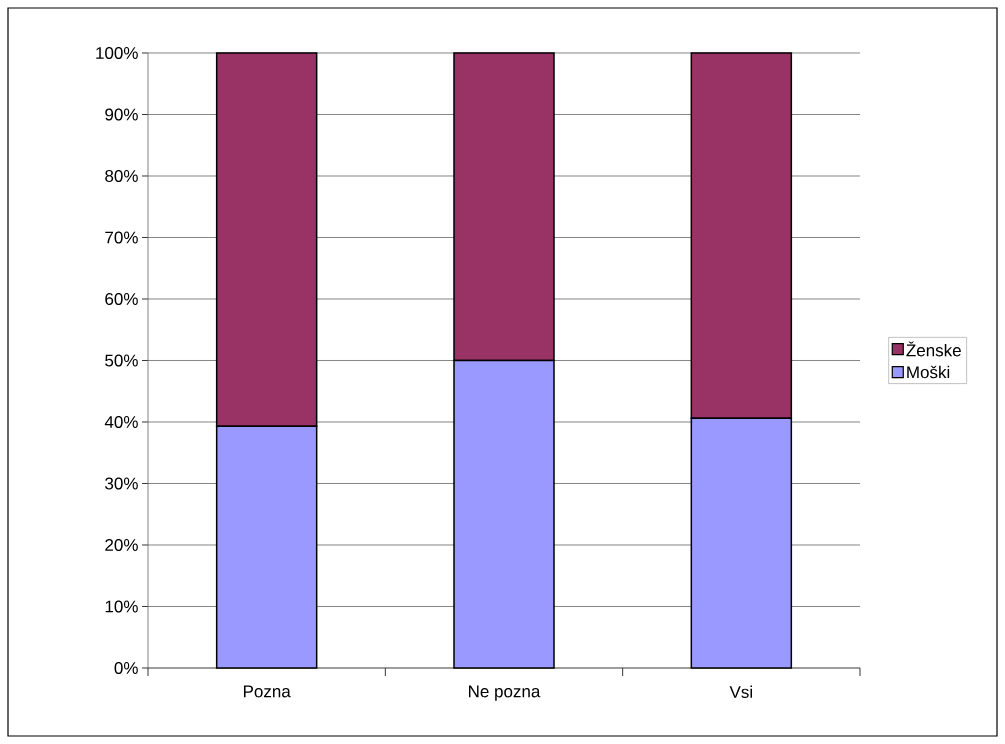 The width and height of the screenshot is (1005, 744). I want to click on legend-label: Moški, so click(928, 372).